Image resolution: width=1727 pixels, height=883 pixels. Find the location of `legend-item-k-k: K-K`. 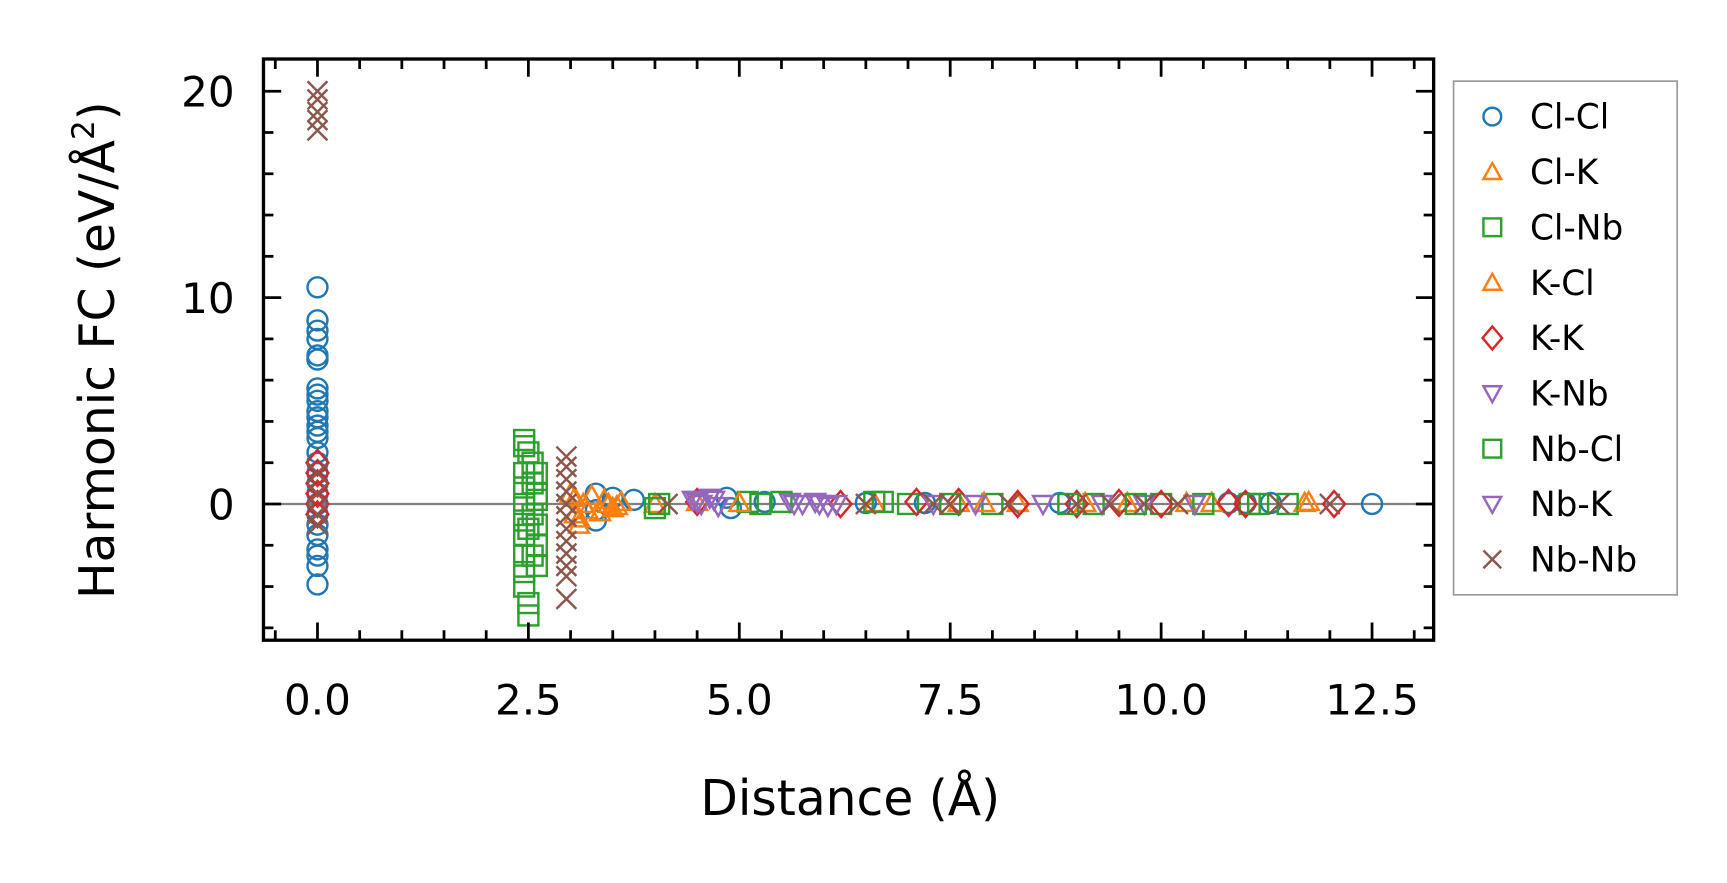

legend-item-k-k: K-K is located at coordinates (1532, 339).